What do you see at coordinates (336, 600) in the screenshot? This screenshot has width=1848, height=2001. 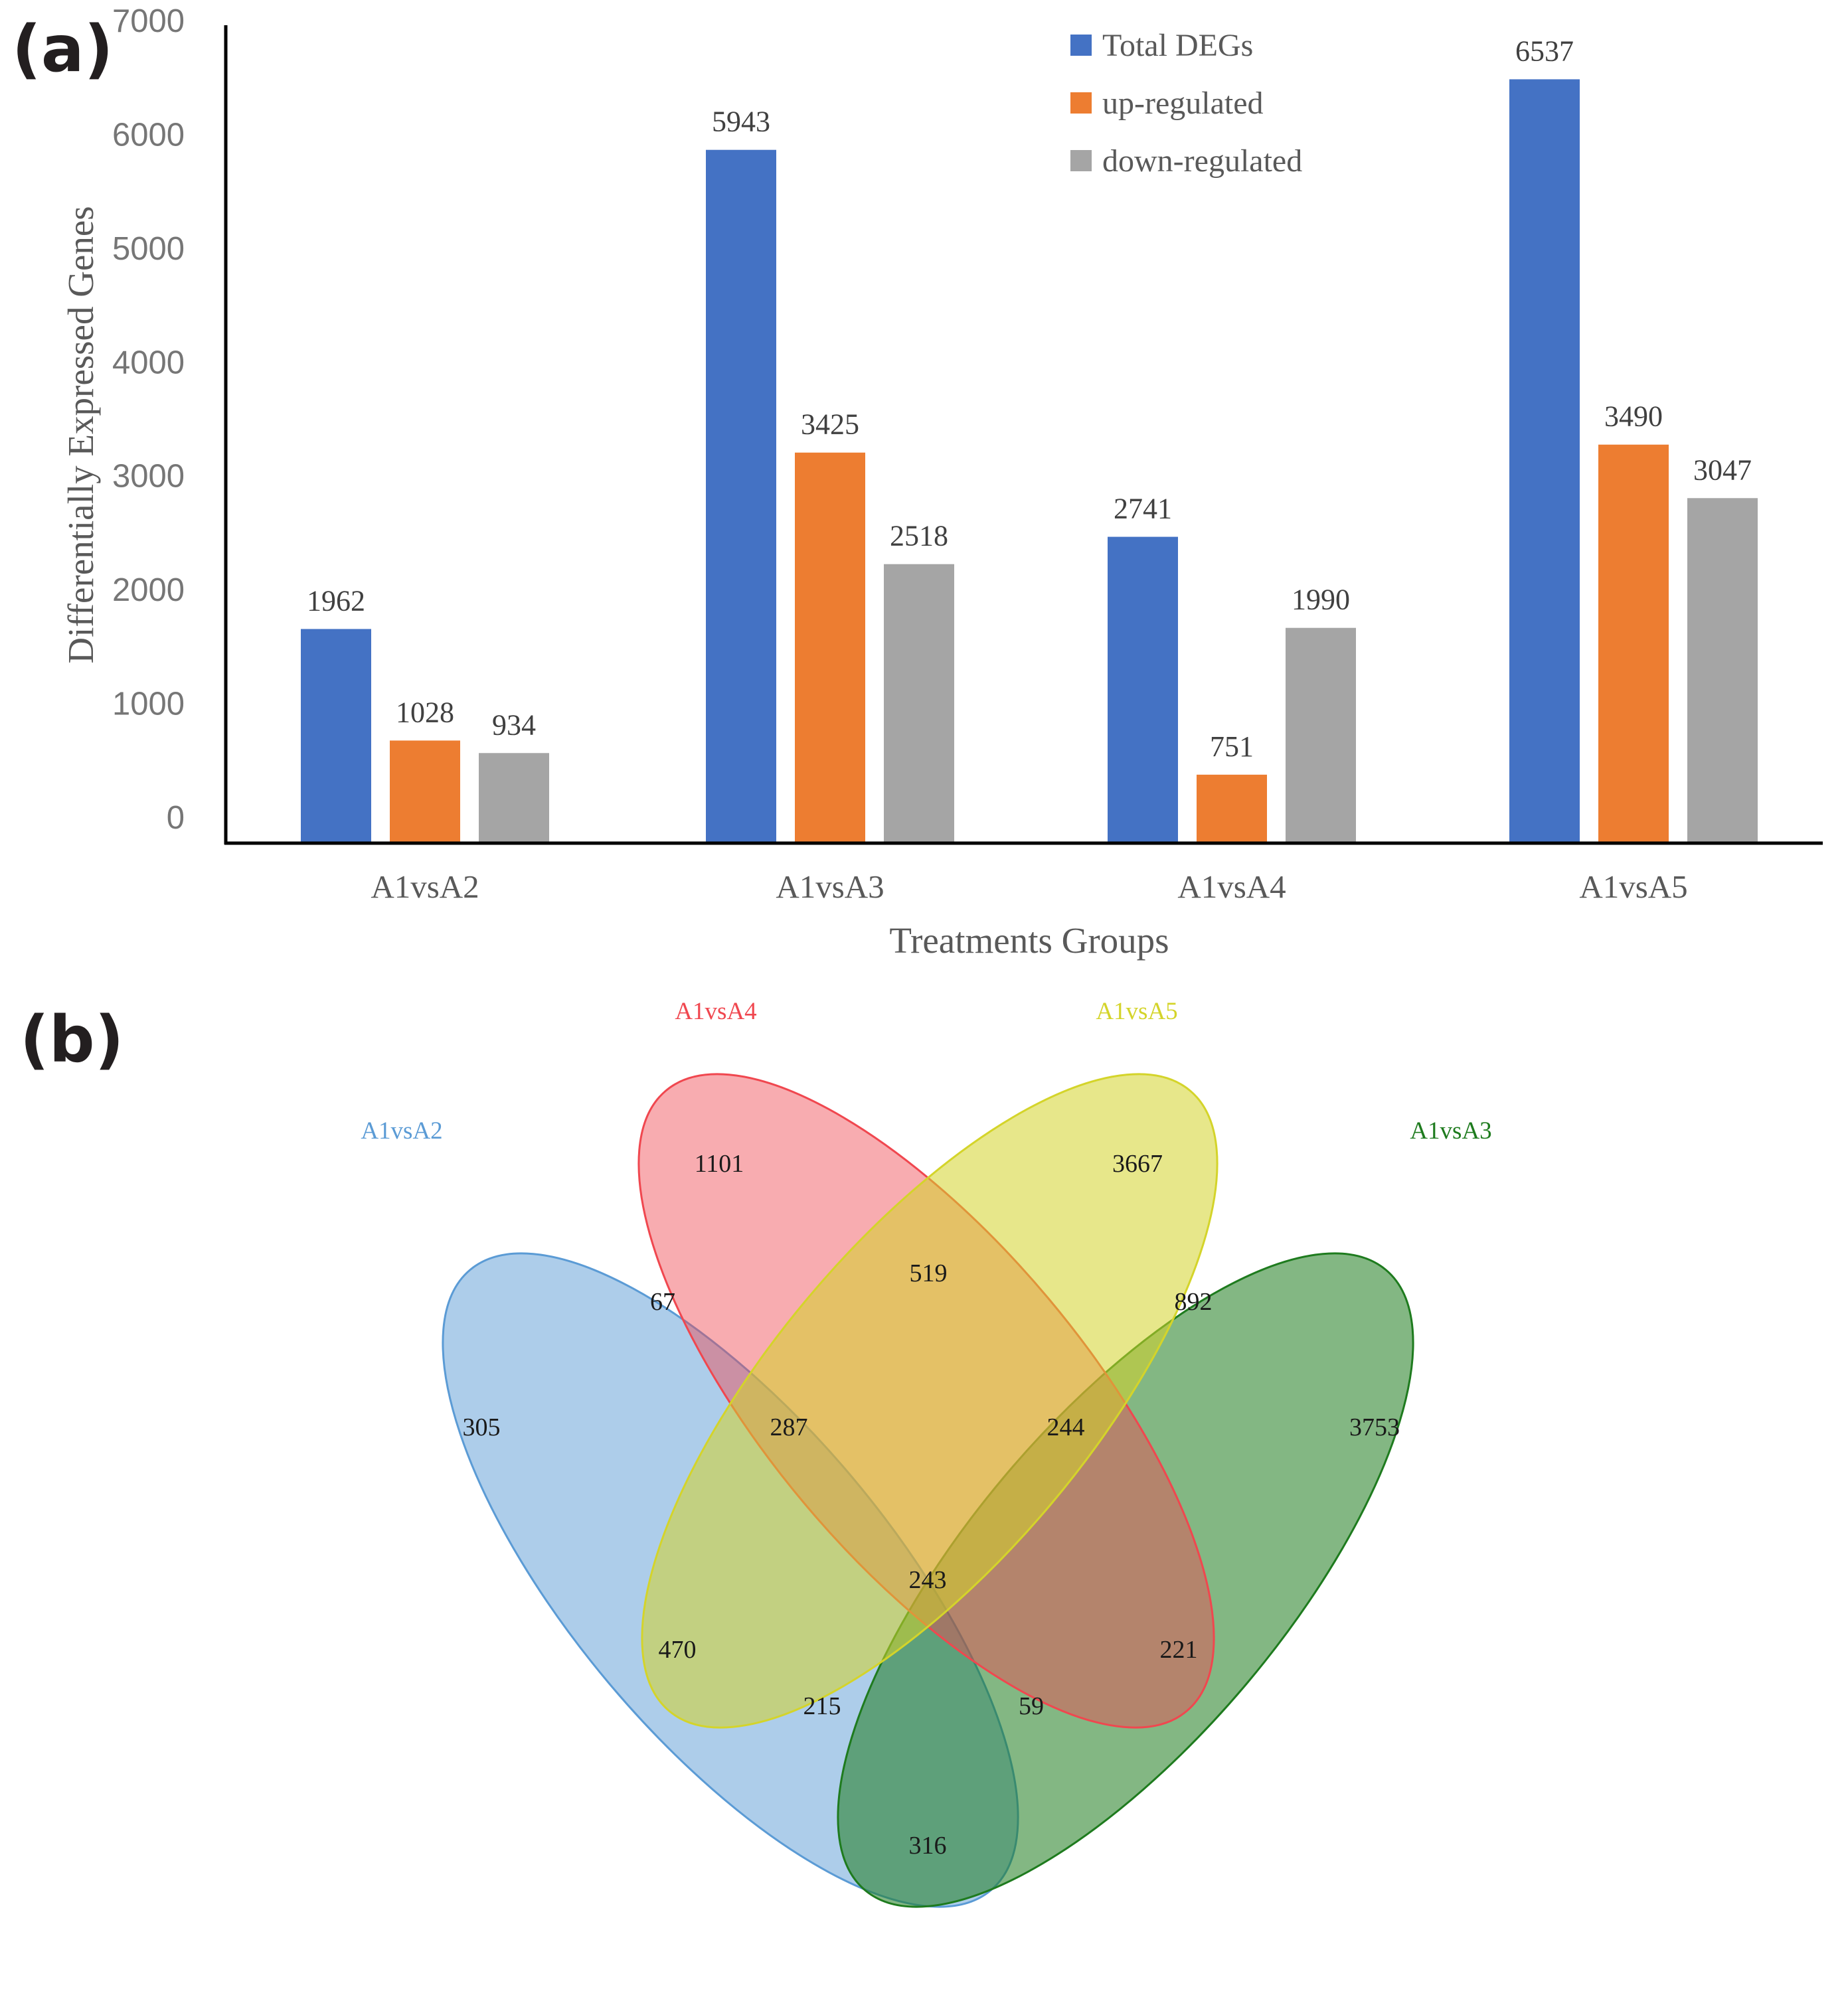 I see `data-label: 1962` at bounding box center [336, 600].